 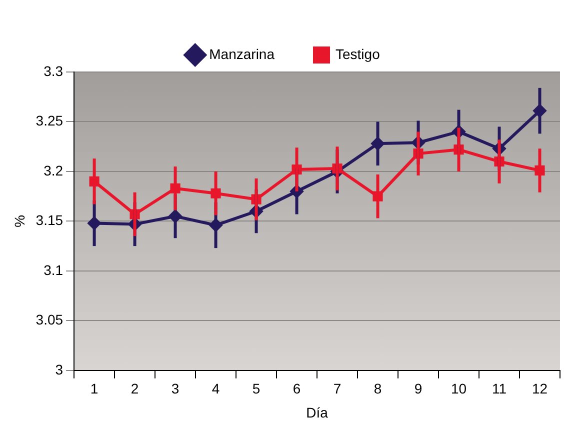 I want to click on y-tick-label: 3.1, so click(x=54, y=270).